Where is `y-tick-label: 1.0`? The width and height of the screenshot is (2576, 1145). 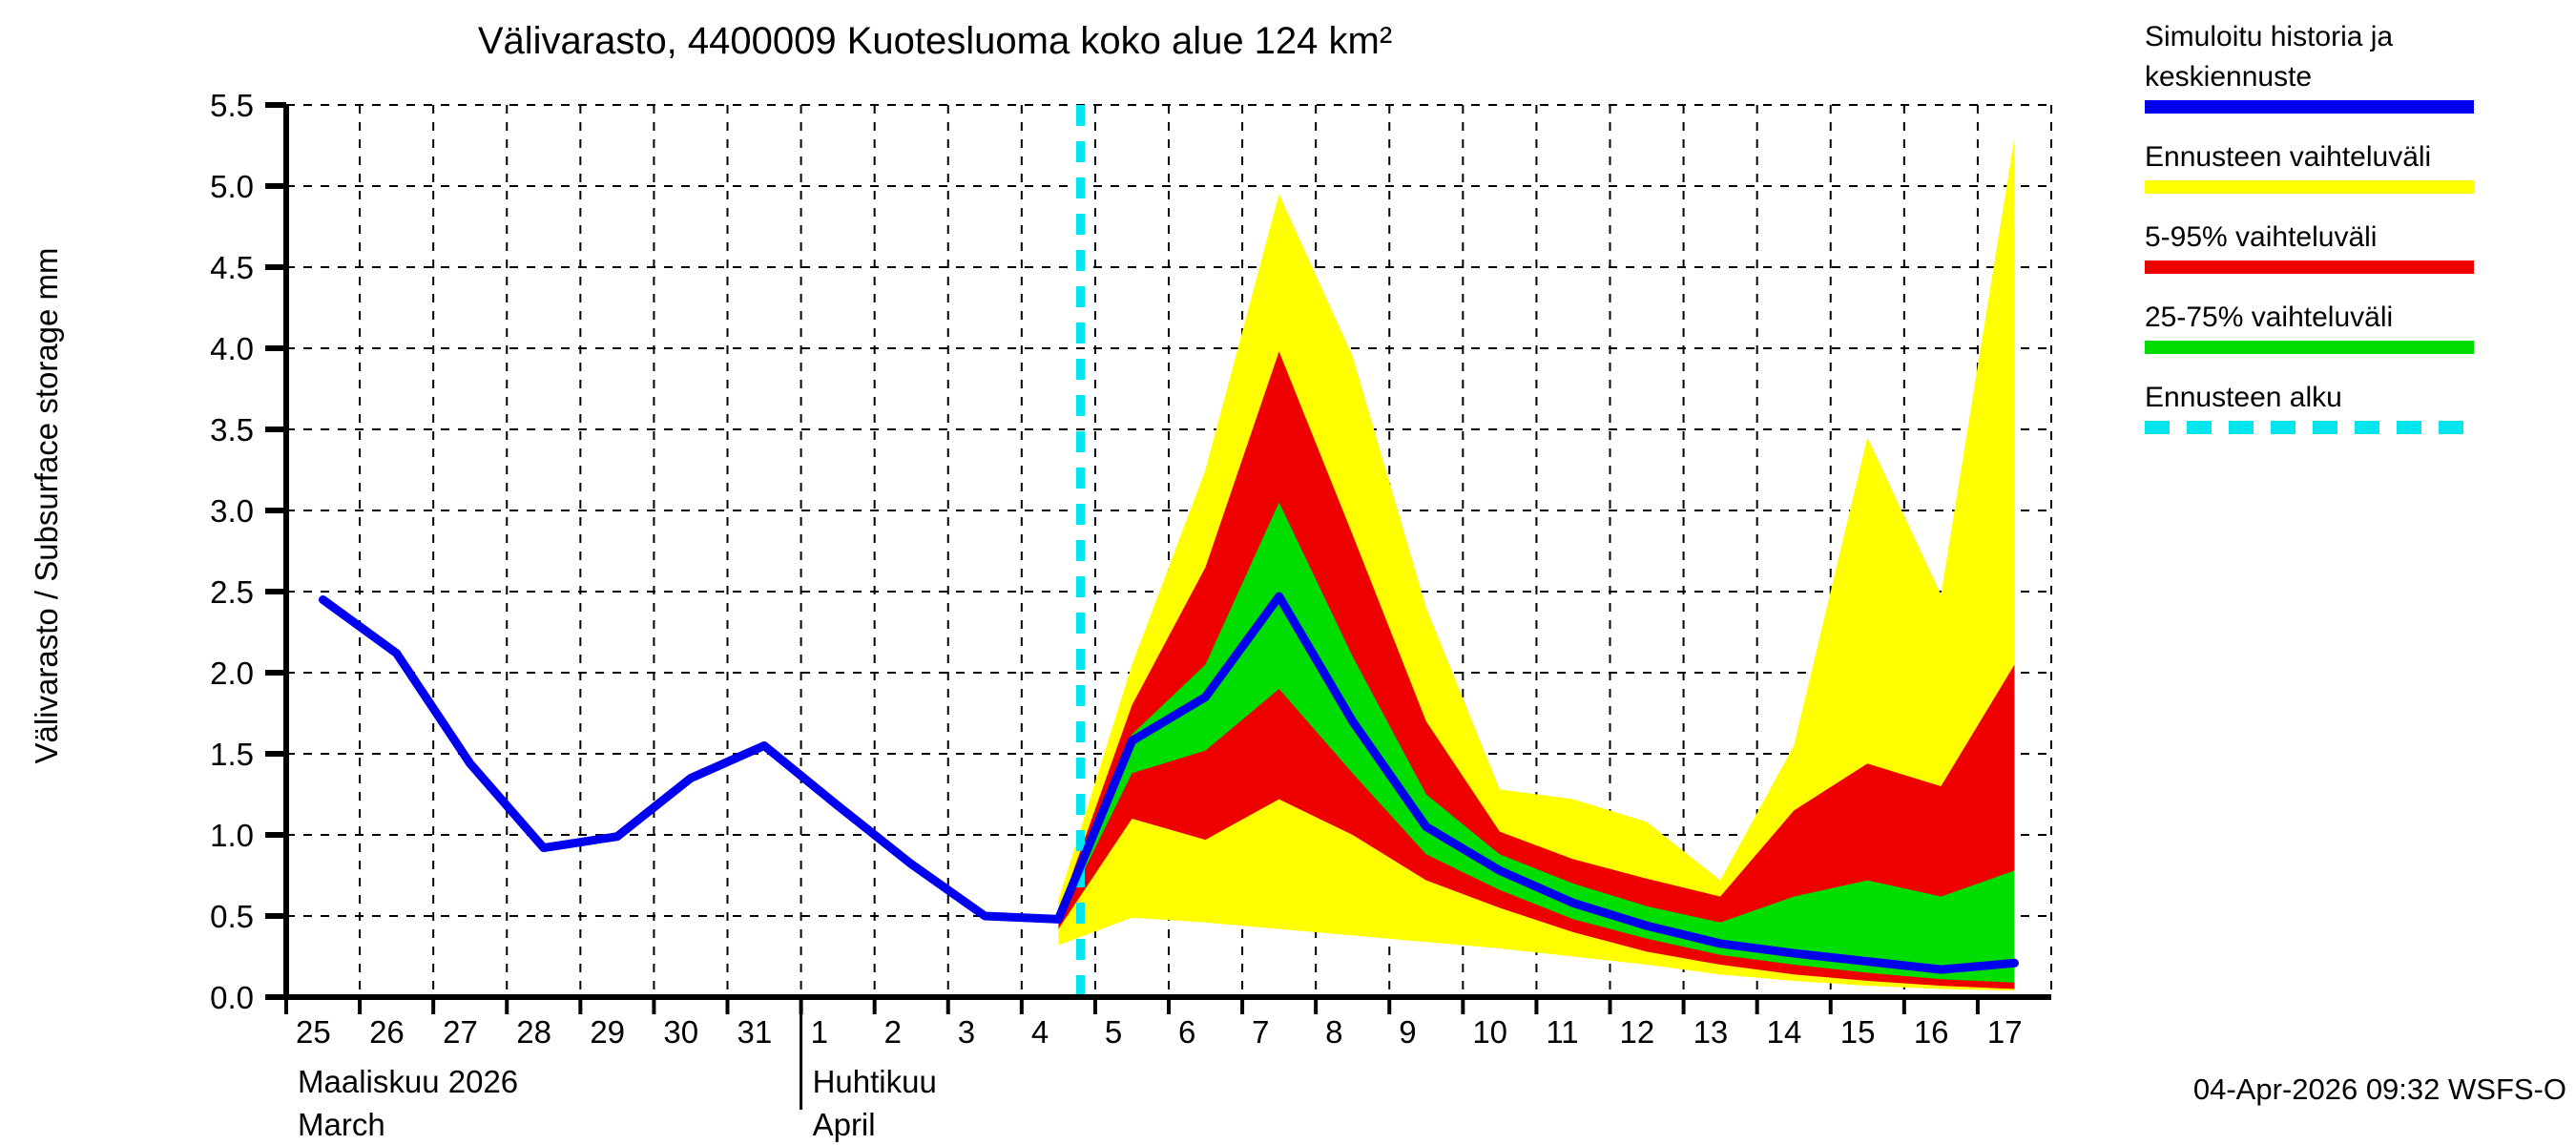
y-tick-label: 1.0 is located at coordinates (232, 836).